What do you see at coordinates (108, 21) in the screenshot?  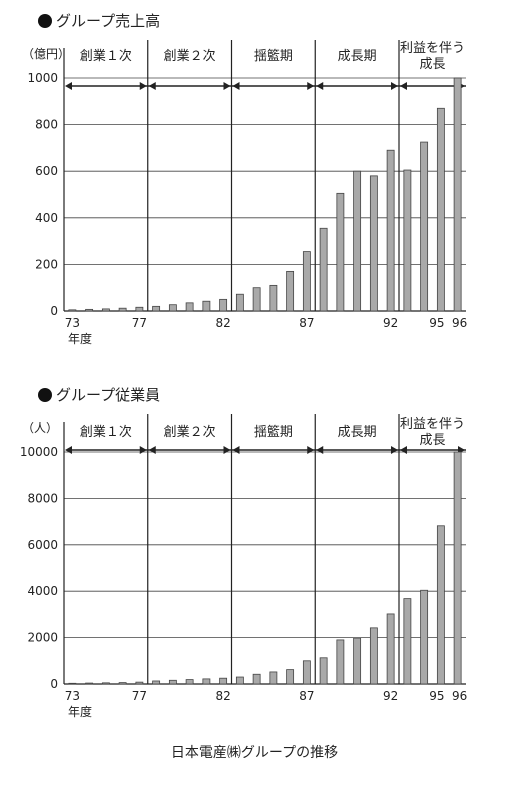 I see `chart-title: グループ売上高` at bounding box center [108, 21].